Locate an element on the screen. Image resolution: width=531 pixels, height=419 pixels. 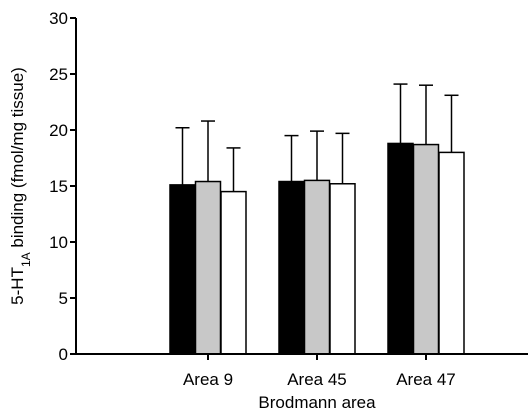
x-ticks: Area 9 Area 45 Area 47 is located at coordinates (319, 371).